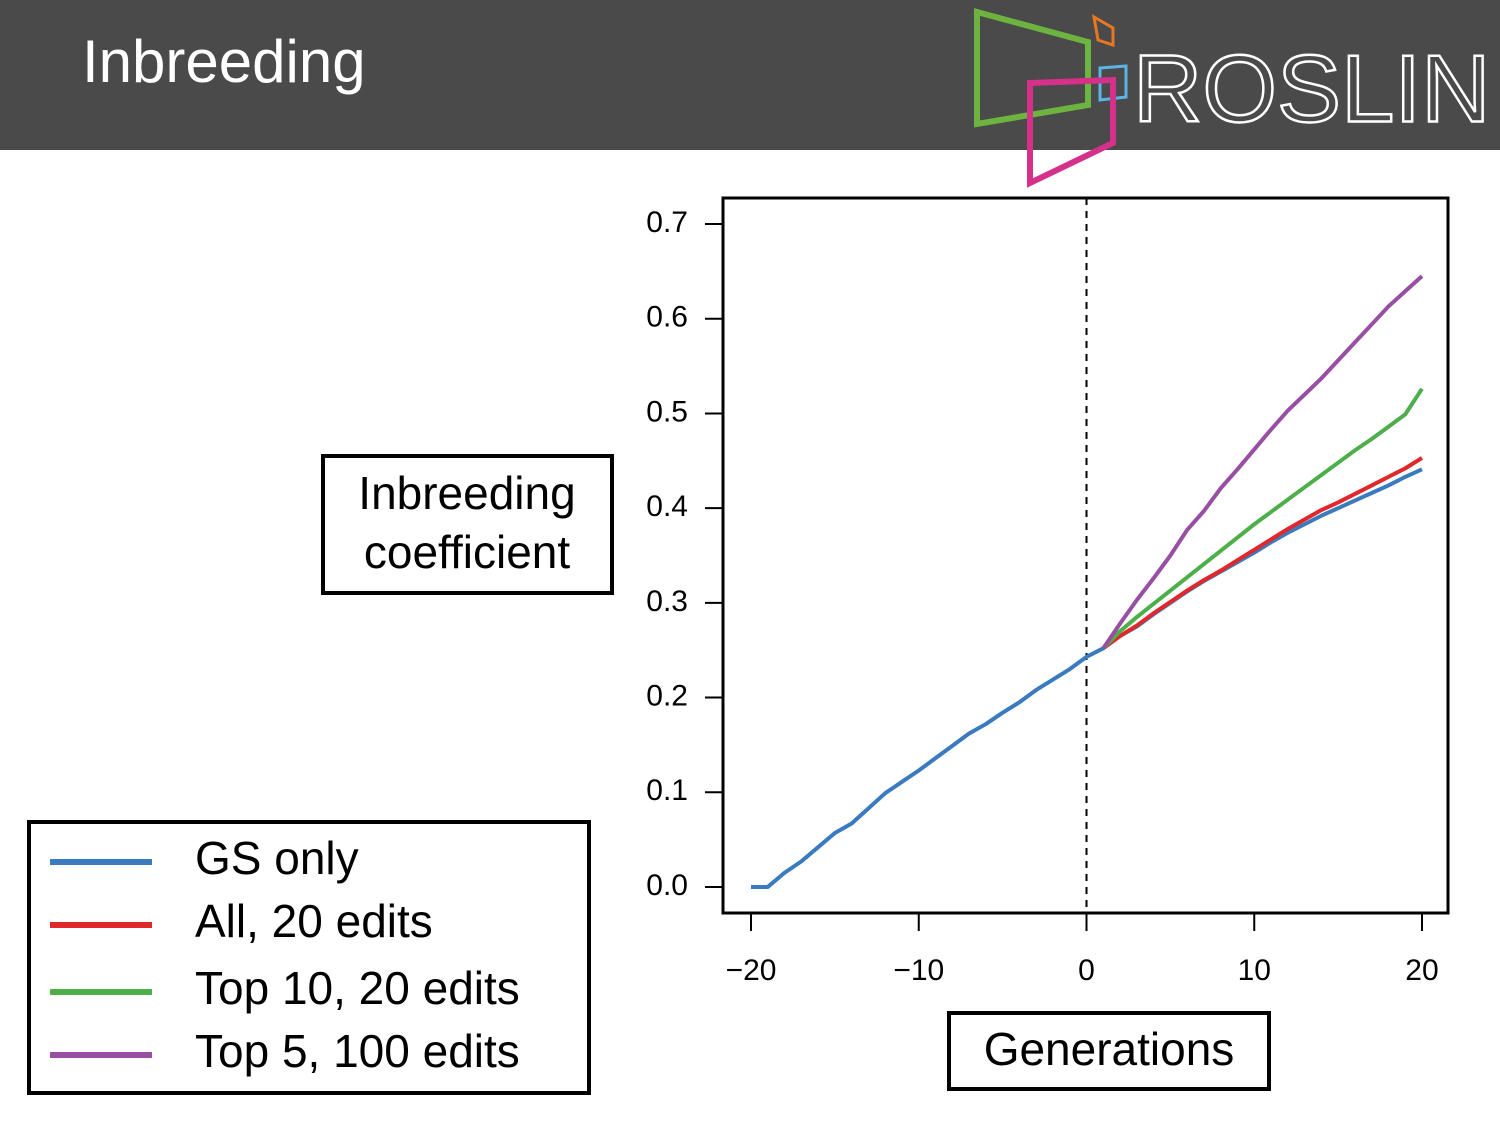  What do you see at coordinates (1311, 88) in the screenshot?
I see `logo-text: ROSLIN` at bounding box center [1311, 88].